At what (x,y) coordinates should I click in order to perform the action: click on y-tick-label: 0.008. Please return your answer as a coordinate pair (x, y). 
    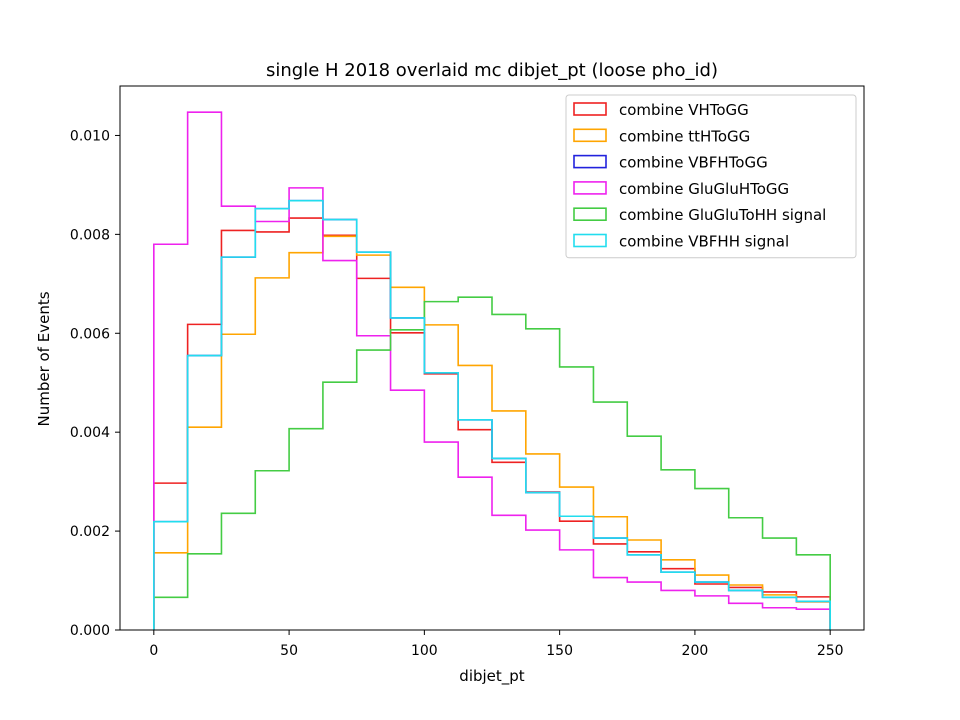
    Looking at the image, I should click on (90, 235).